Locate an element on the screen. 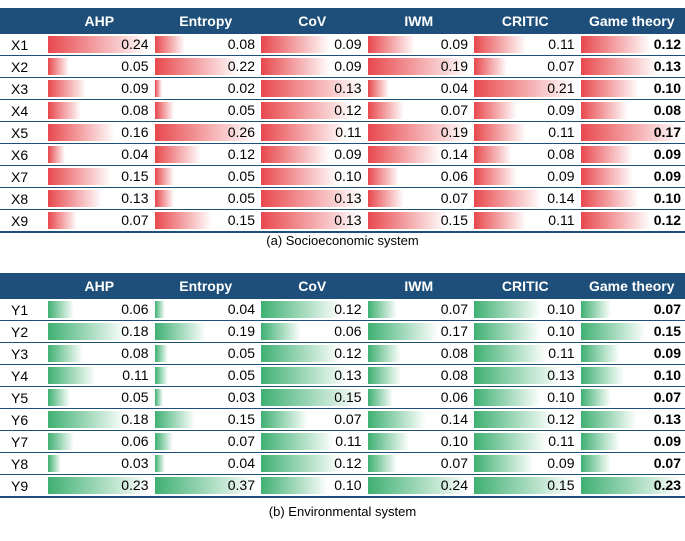 The width and height of the screenshot is (685, 541). row-label: X9 is located at coordinates (23, 221).